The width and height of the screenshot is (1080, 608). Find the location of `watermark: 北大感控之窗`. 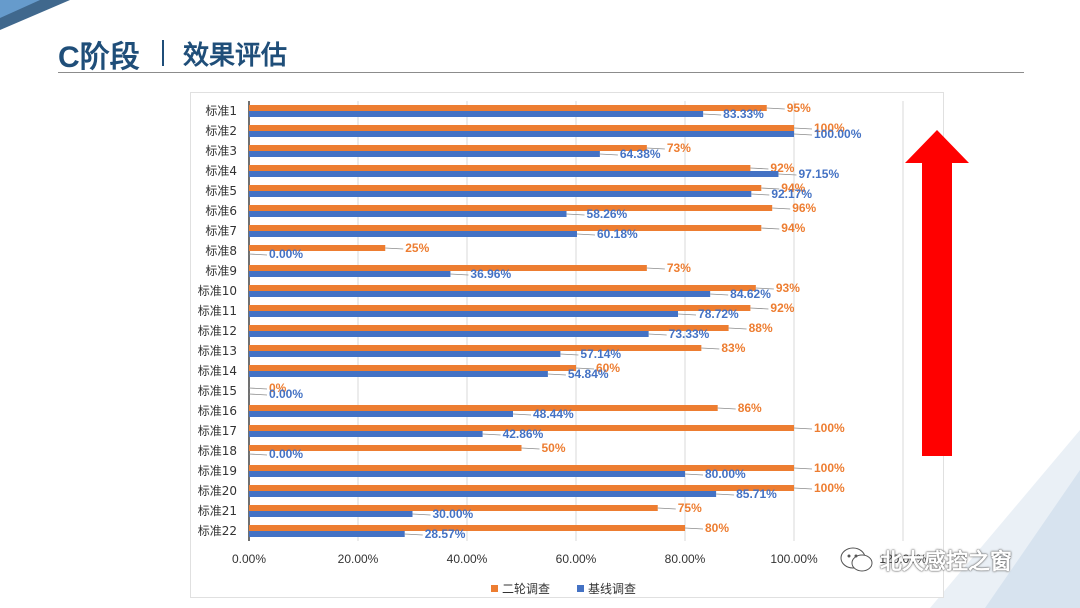

watermark: 北大感控之窗 is located at coordinates (926, 560).